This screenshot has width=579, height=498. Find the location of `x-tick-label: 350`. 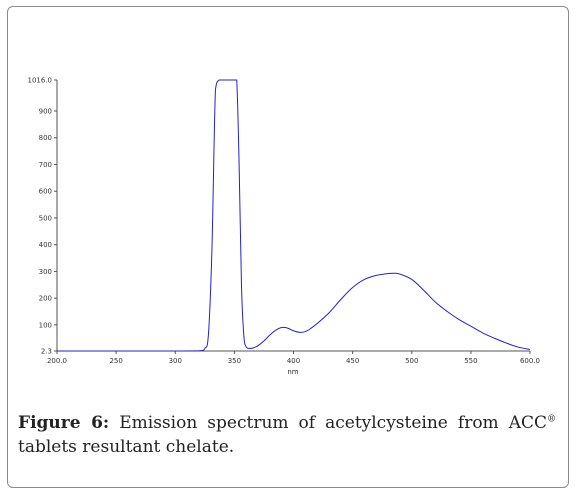

x-tick-label: 350 is located at coordinates (234, 361).